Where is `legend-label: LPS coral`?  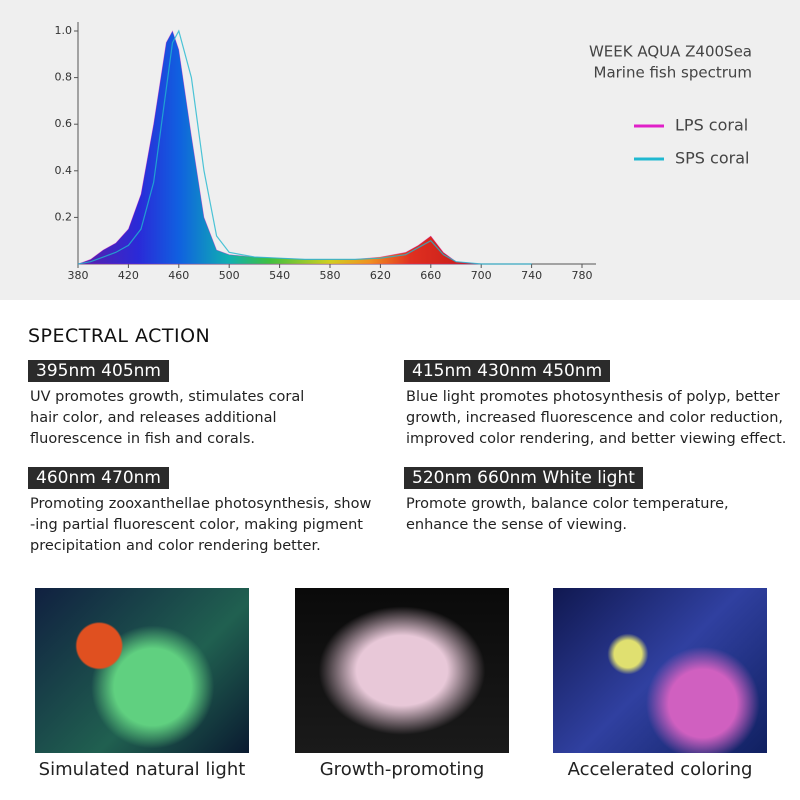 legend-label: LPS coral is located at coordinates (711, 125).